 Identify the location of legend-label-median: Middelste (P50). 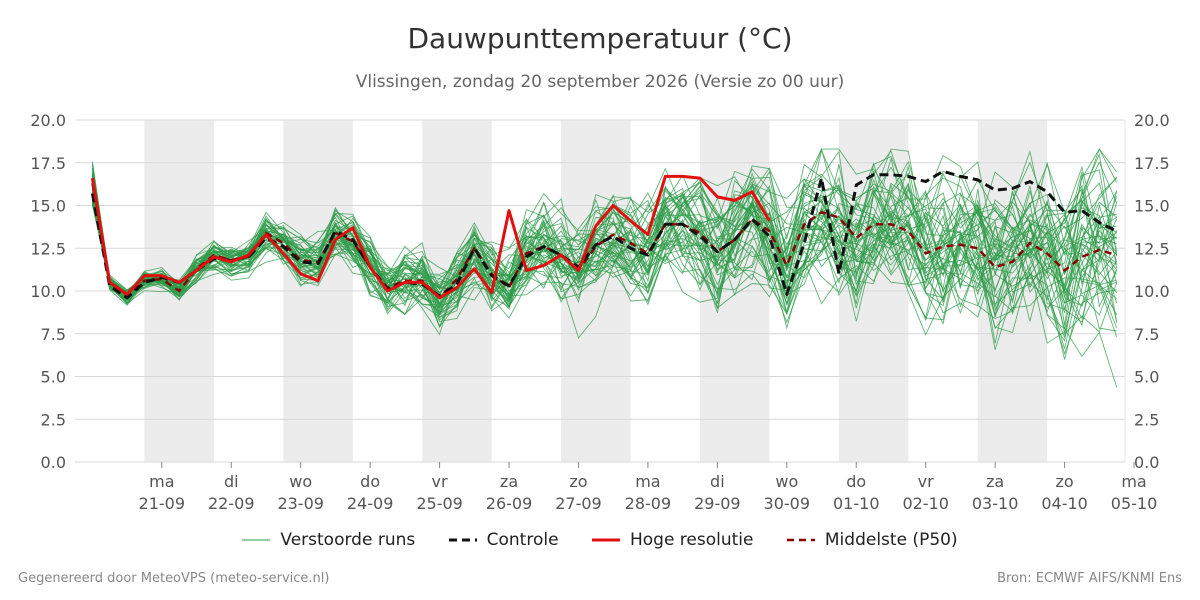
(891, 540).